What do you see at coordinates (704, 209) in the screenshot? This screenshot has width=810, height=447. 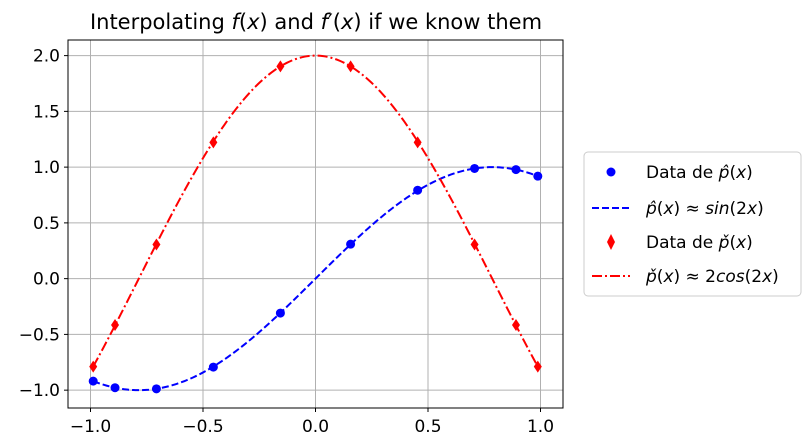 I see `legend-label-sin: p̂(x) ≈ sin(2x)` at bounding box center [704, 209].